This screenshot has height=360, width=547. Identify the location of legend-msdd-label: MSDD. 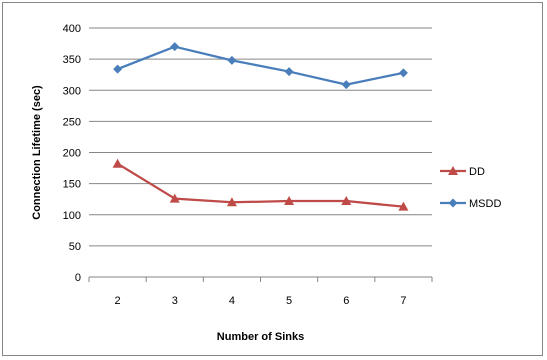
(485, 204).